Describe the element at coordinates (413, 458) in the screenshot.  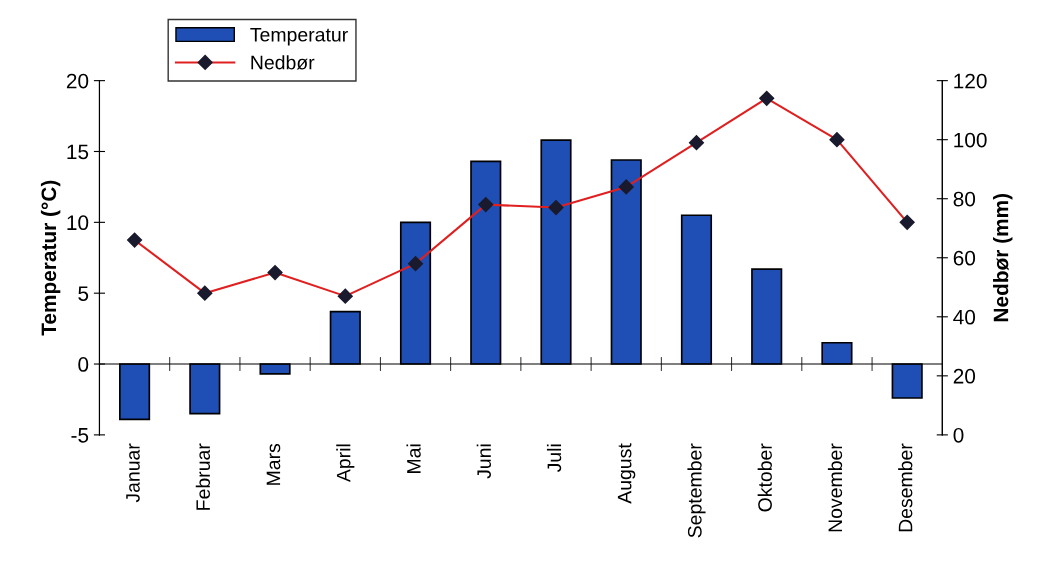
I see `x-tick-label: Mai` at that location.